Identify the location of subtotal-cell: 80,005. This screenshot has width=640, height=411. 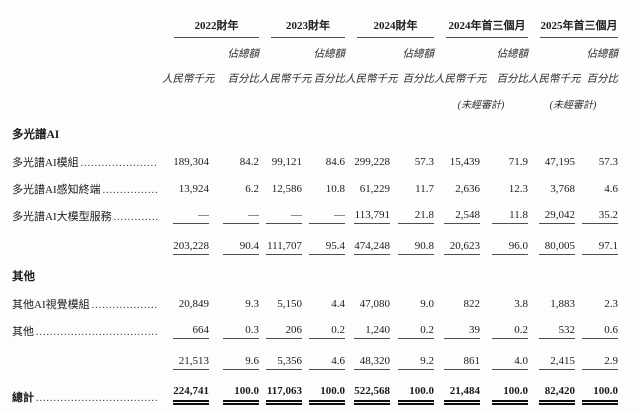
(551, 239).